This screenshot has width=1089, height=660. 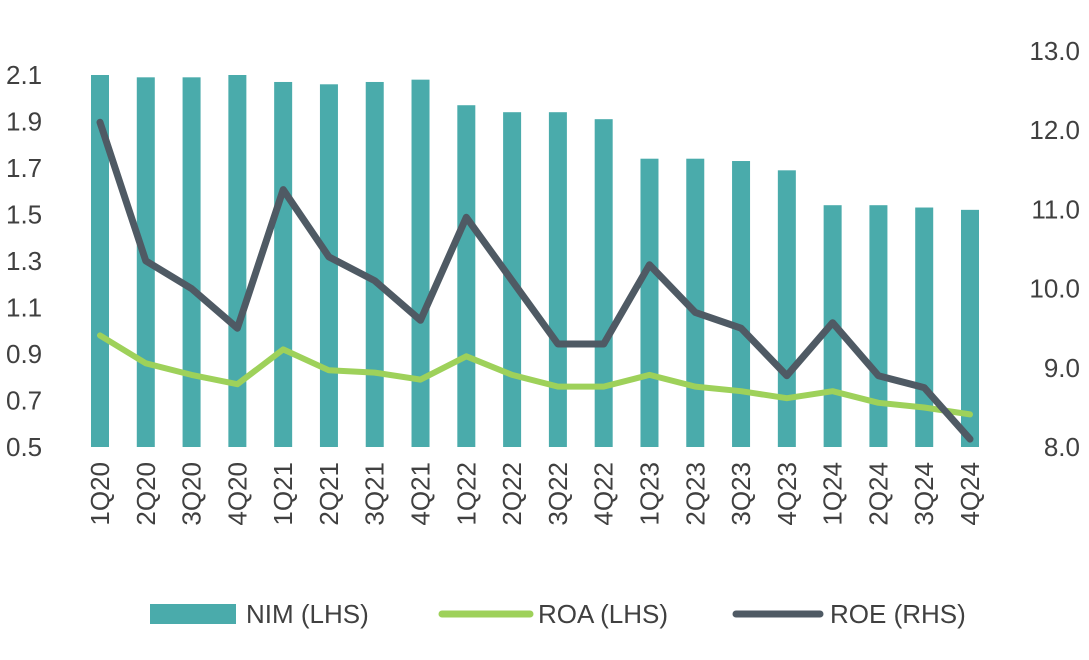 I want to click on x-tick-label: 4Q24, so click(x=970, y=494).